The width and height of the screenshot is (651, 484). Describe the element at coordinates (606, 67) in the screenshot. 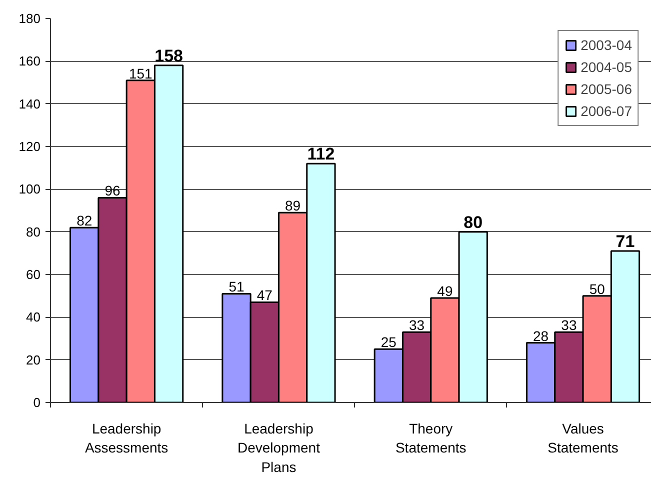

I see `legend-label: 2004-05` at that location.